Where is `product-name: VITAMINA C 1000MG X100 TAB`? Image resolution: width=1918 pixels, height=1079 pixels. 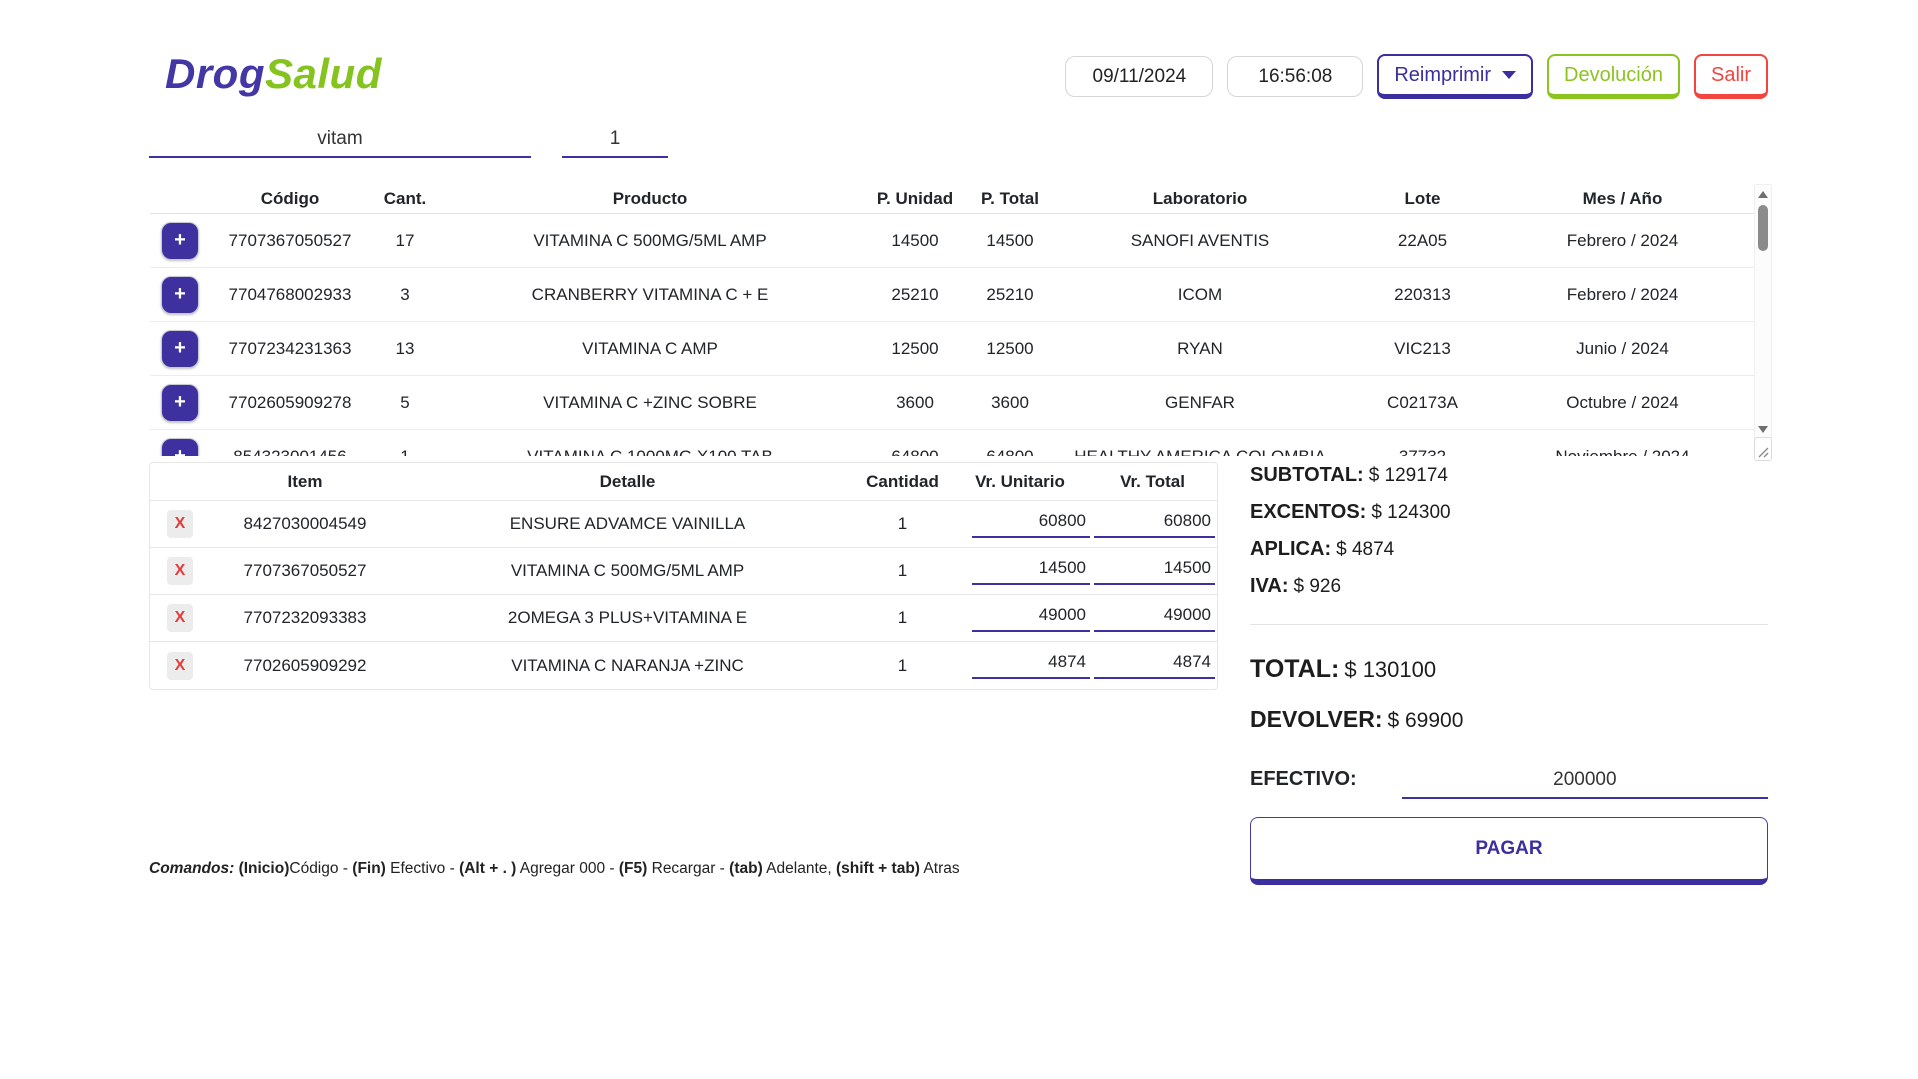 product-name: VITAMINA C 1000MG X100 TAB is located at coordinates (650, 451).